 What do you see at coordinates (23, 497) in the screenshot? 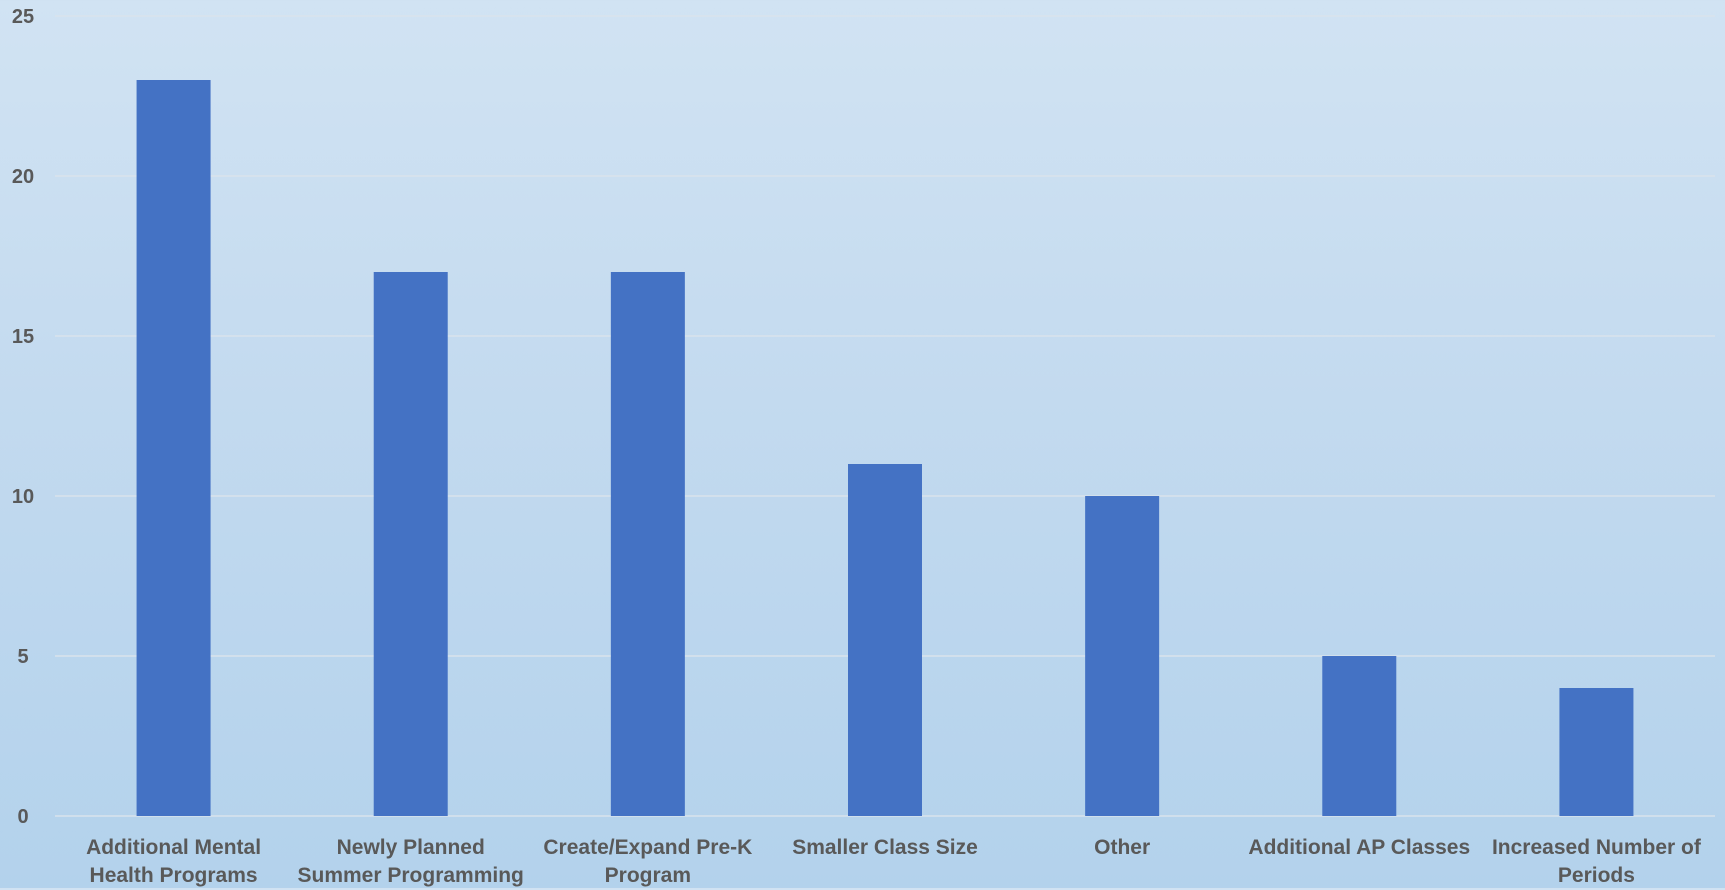
I see `y-tick-label: 10` at bounding box center [23, 497].